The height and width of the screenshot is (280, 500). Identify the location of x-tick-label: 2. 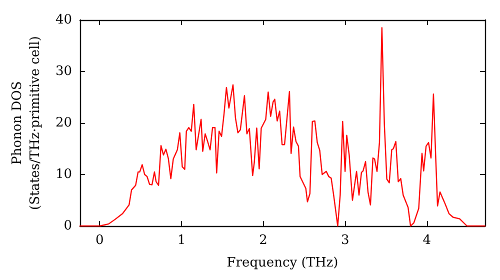
(263, 240).